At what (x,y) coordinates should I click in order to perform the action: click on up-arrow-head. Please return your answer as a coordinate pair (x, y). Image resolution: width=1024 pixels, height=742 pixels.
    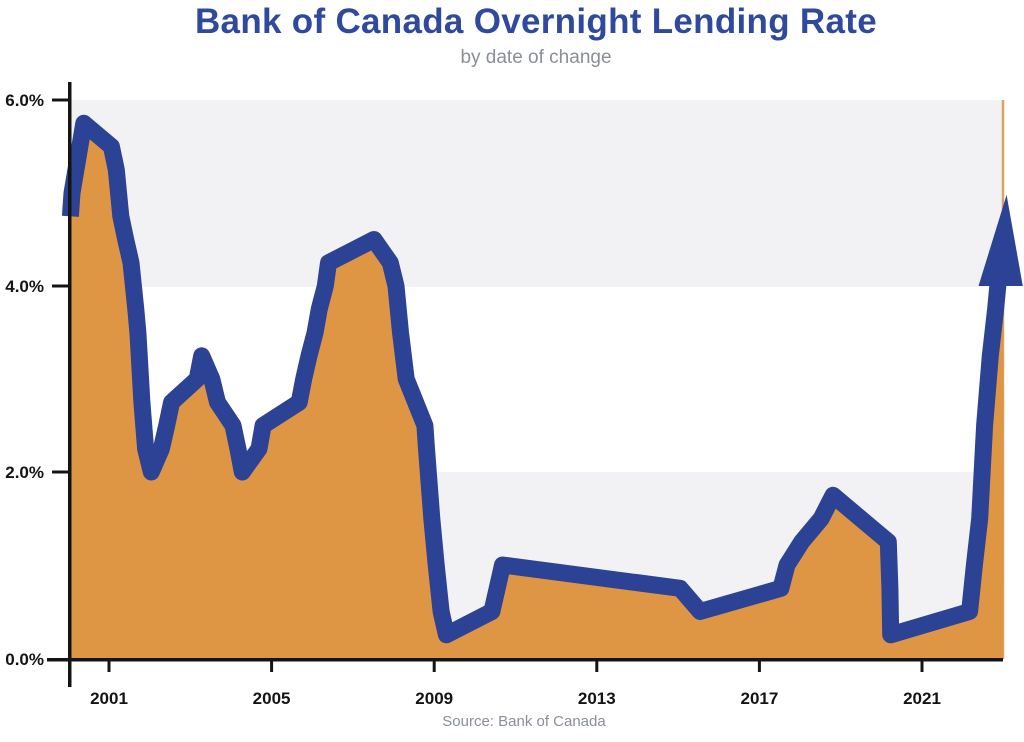
    Looking at the image, I should click on (1000, 240).